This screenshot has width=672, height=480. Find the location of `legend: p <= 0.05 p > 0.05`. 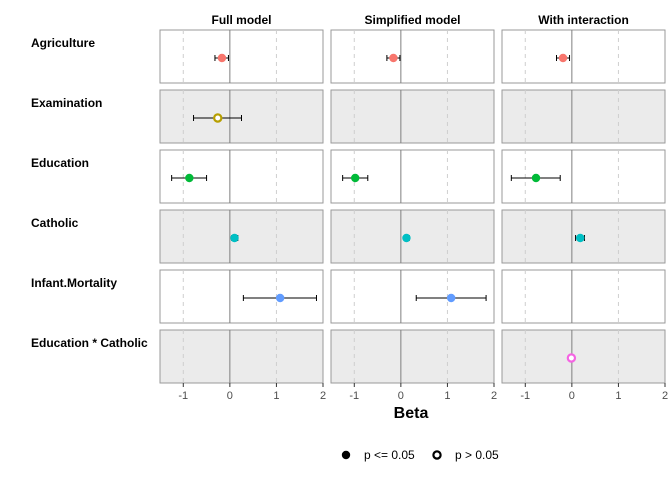

legend: p <= 0.05 p > 0.05 is located at coordinates (420, 455).